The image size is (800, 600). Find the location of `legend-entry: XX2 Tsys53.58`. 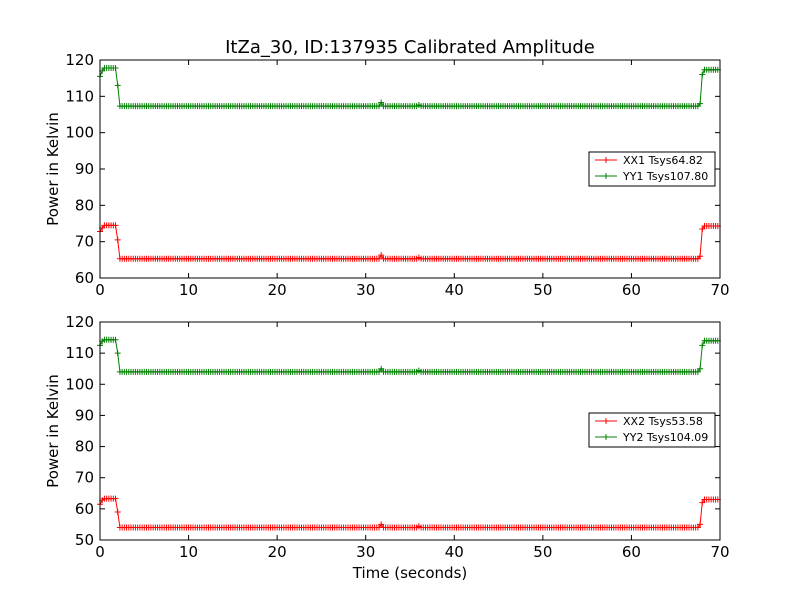

legend-entry: XX2 Tsys53.58 is located at coordinates (663, 421).